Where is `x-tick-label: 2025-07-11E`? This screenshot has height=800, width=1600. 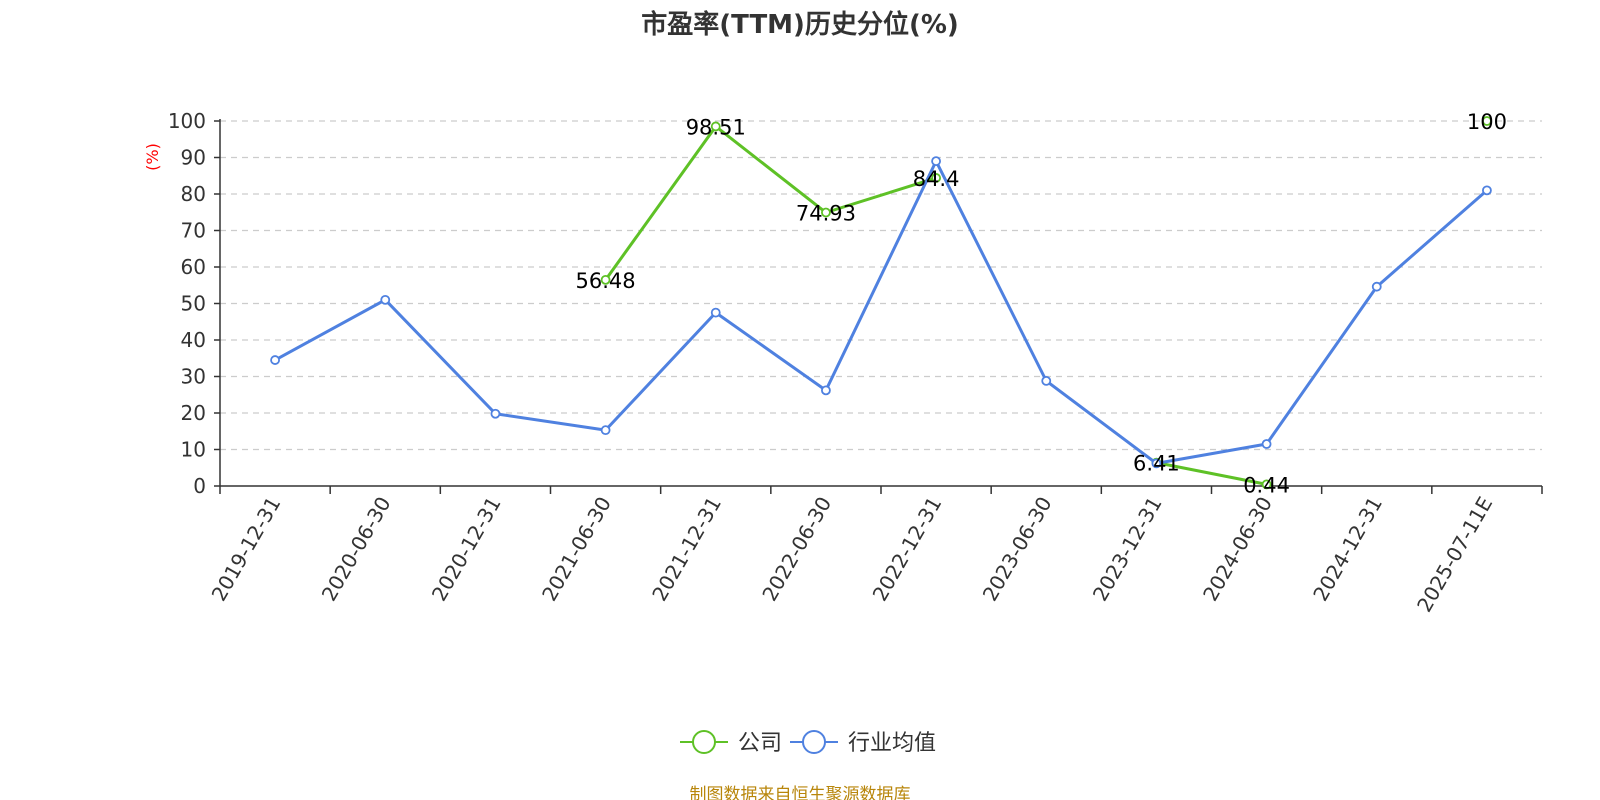
x-tick-label: 2025-07-11E is located at coordinates (1454, 555).